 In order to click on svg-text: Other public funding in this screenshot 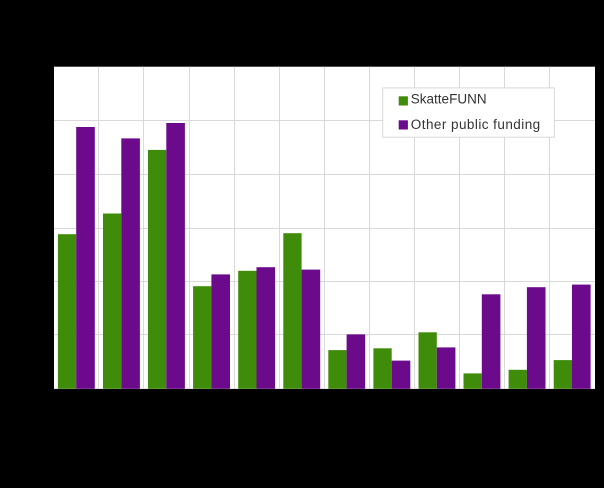, I will do `click(476, 124)`.